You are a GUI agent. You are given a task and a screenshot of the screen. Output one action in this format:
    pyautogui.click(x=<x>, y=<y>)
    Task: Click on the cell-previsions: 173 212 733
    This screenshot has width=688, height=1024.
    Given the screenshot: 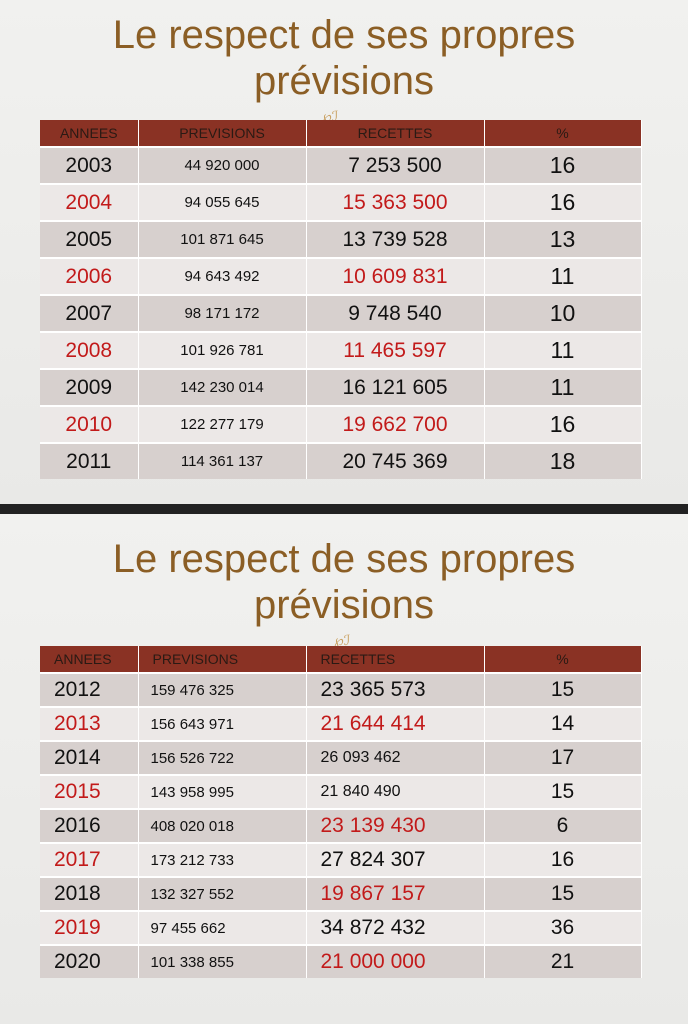 What is the action you would take?
    pyautogui.click(x=222, y=859)
    